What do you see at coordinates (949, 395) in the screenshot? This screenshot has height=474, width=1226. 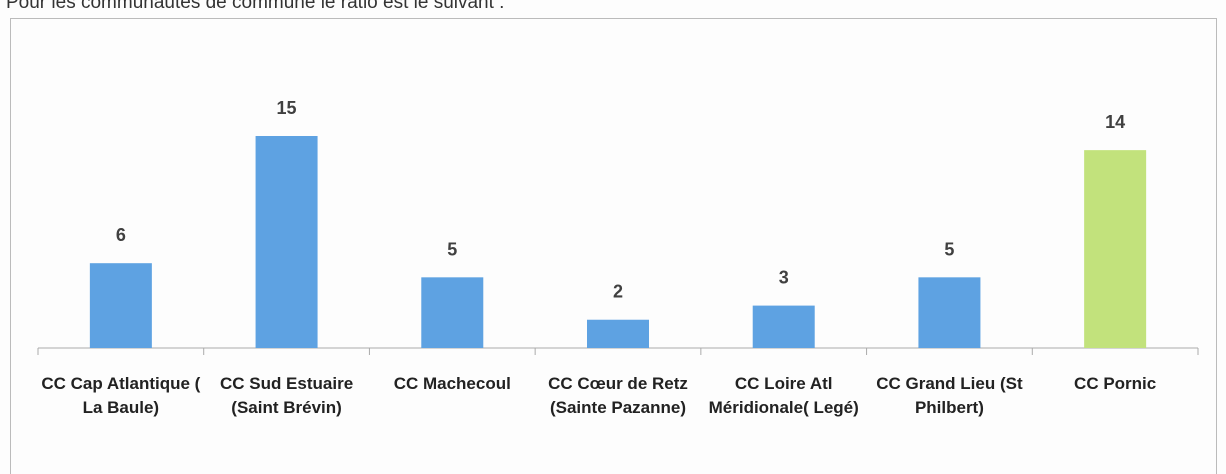 I see `x-tick-label: CC Grand Lieu (St Philbert)` at bounding box center [949, 395].